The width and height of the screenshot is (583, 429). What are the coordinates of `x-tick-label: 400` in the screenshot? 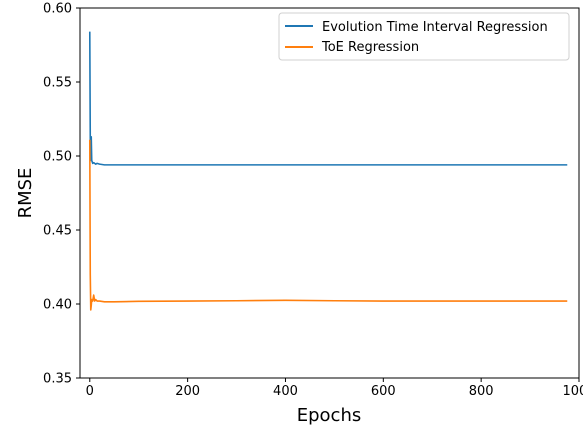 It's located at (285, 391).